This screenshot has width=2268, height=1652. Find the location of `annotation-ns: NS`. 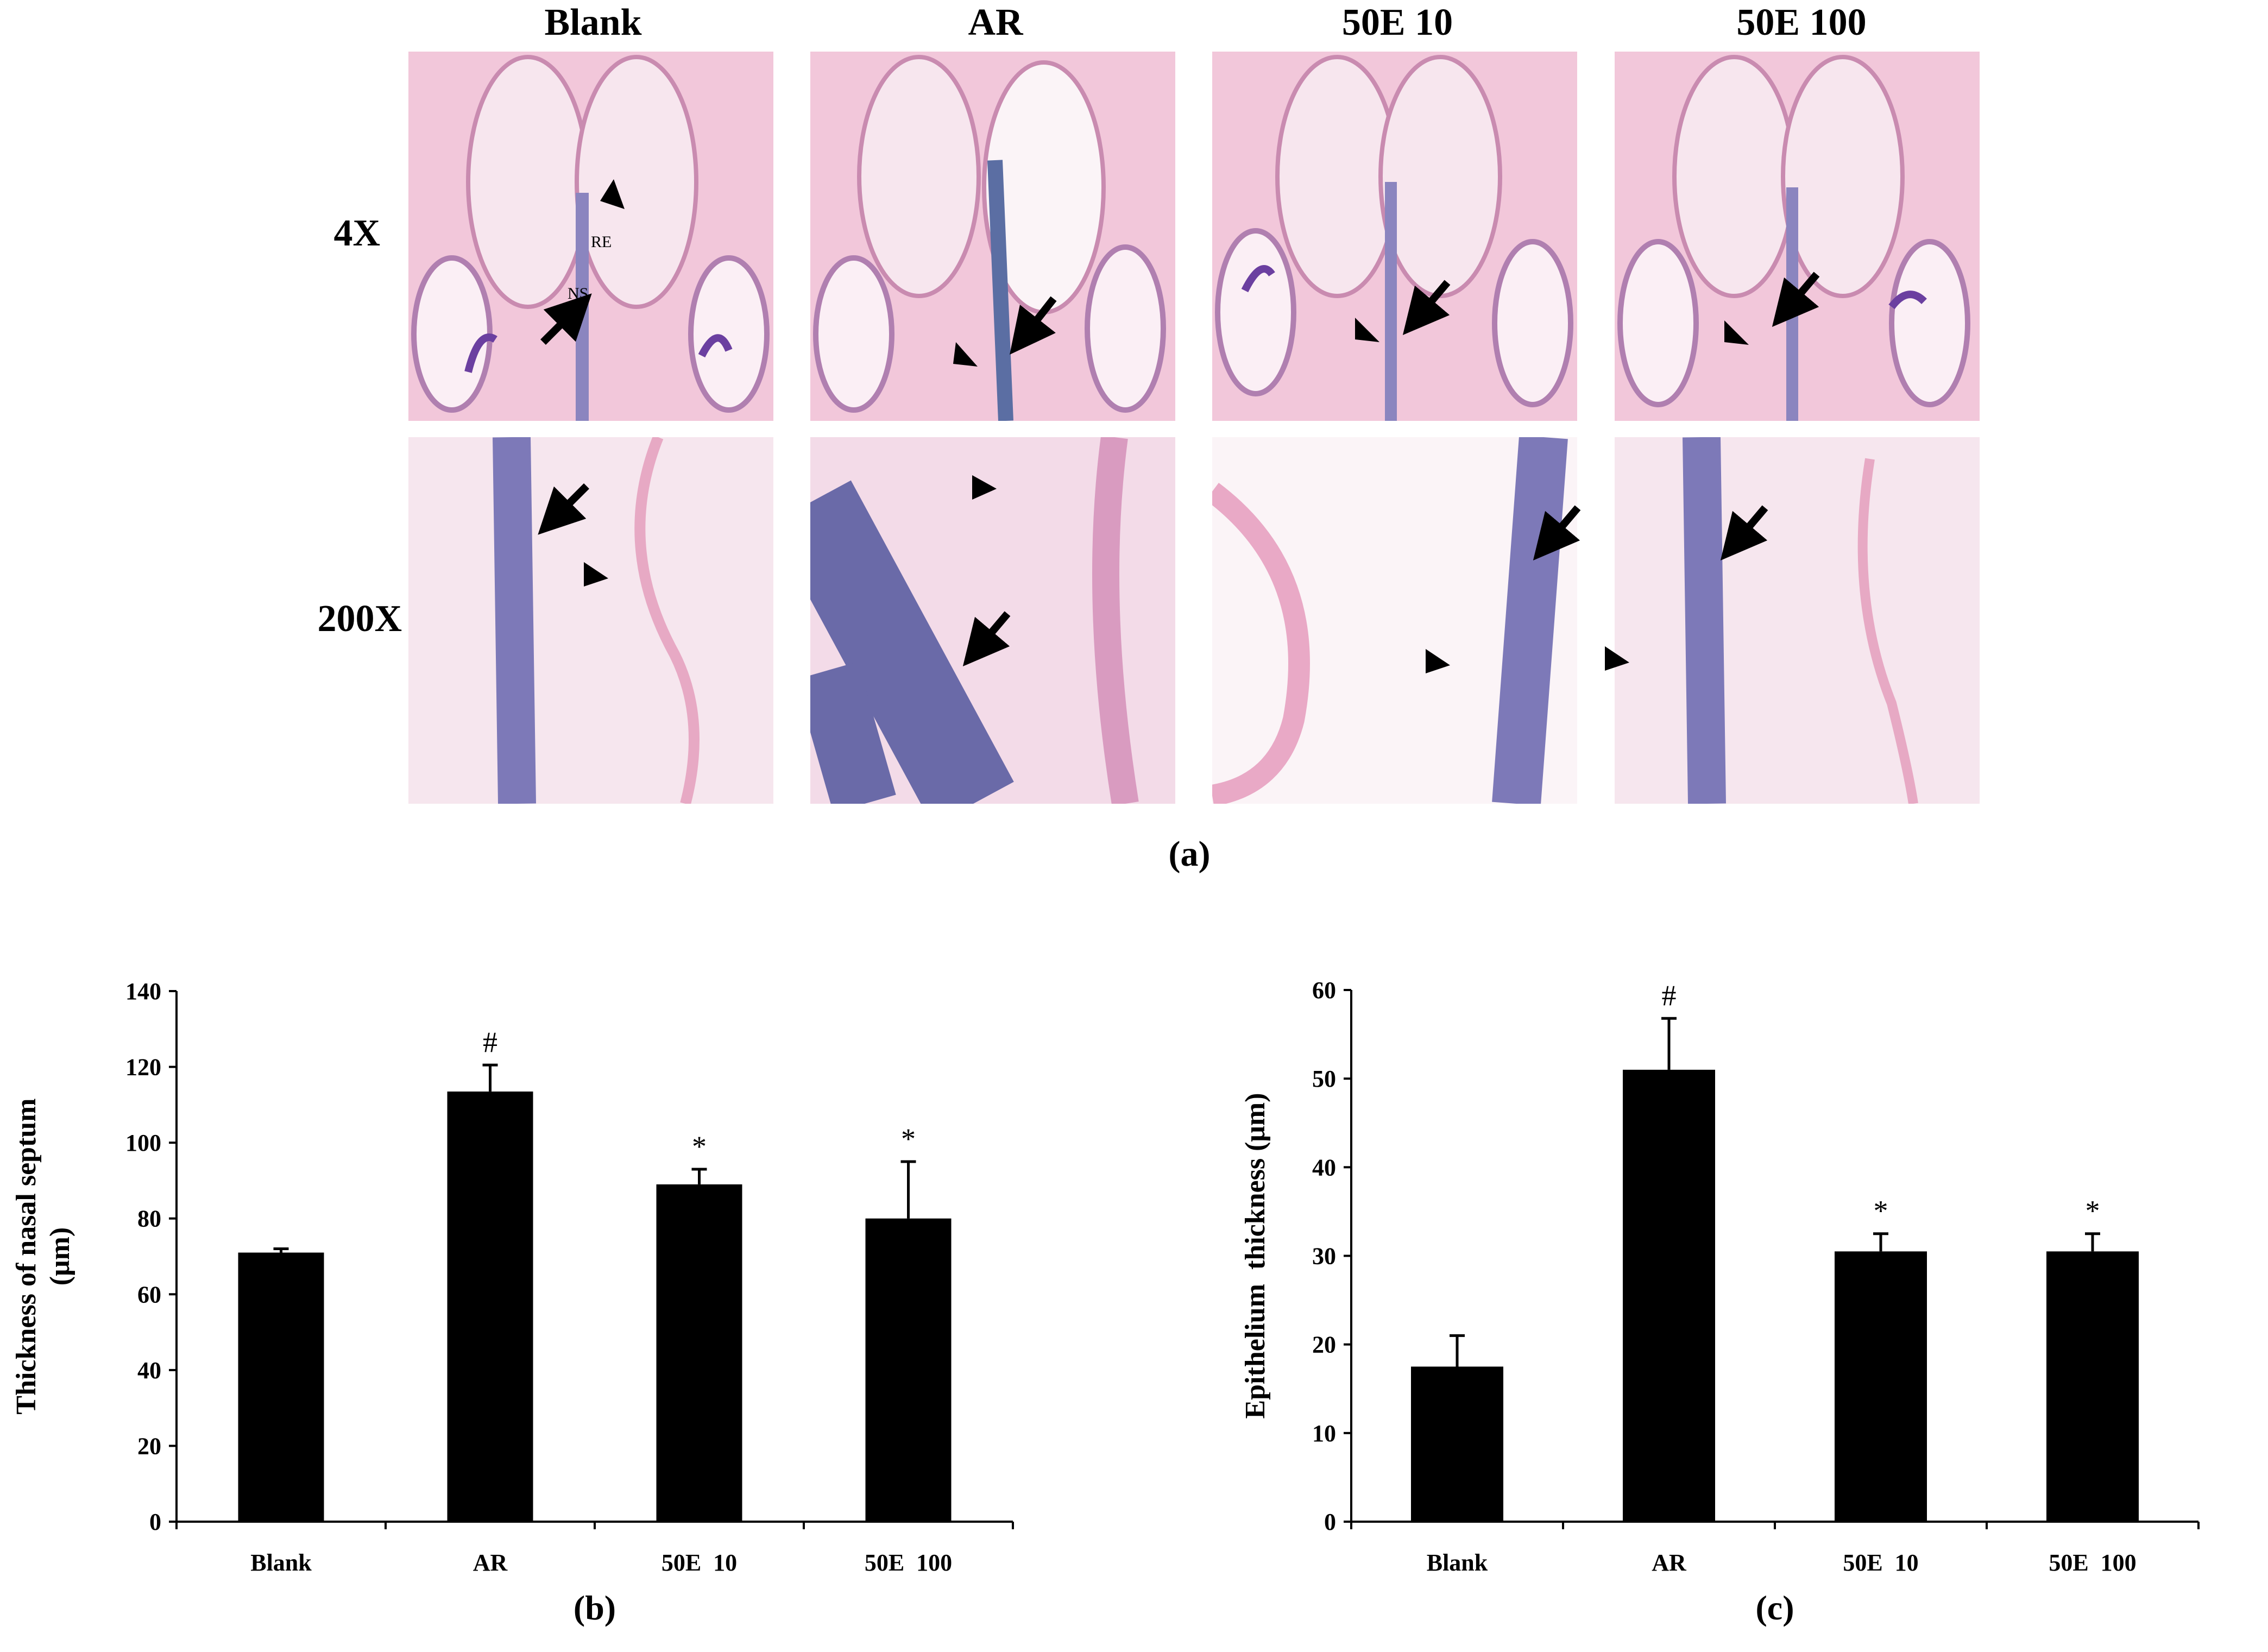

annotation-ns: NS is located at coordinates (578, 293).